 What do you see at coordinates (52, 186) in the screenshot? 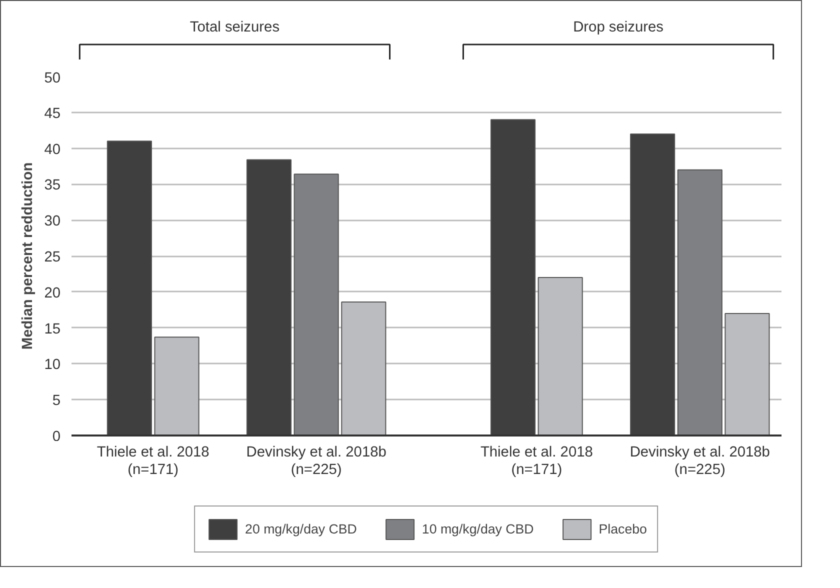
I see `y-tick-label: 35` at bounding box center [52, 186].